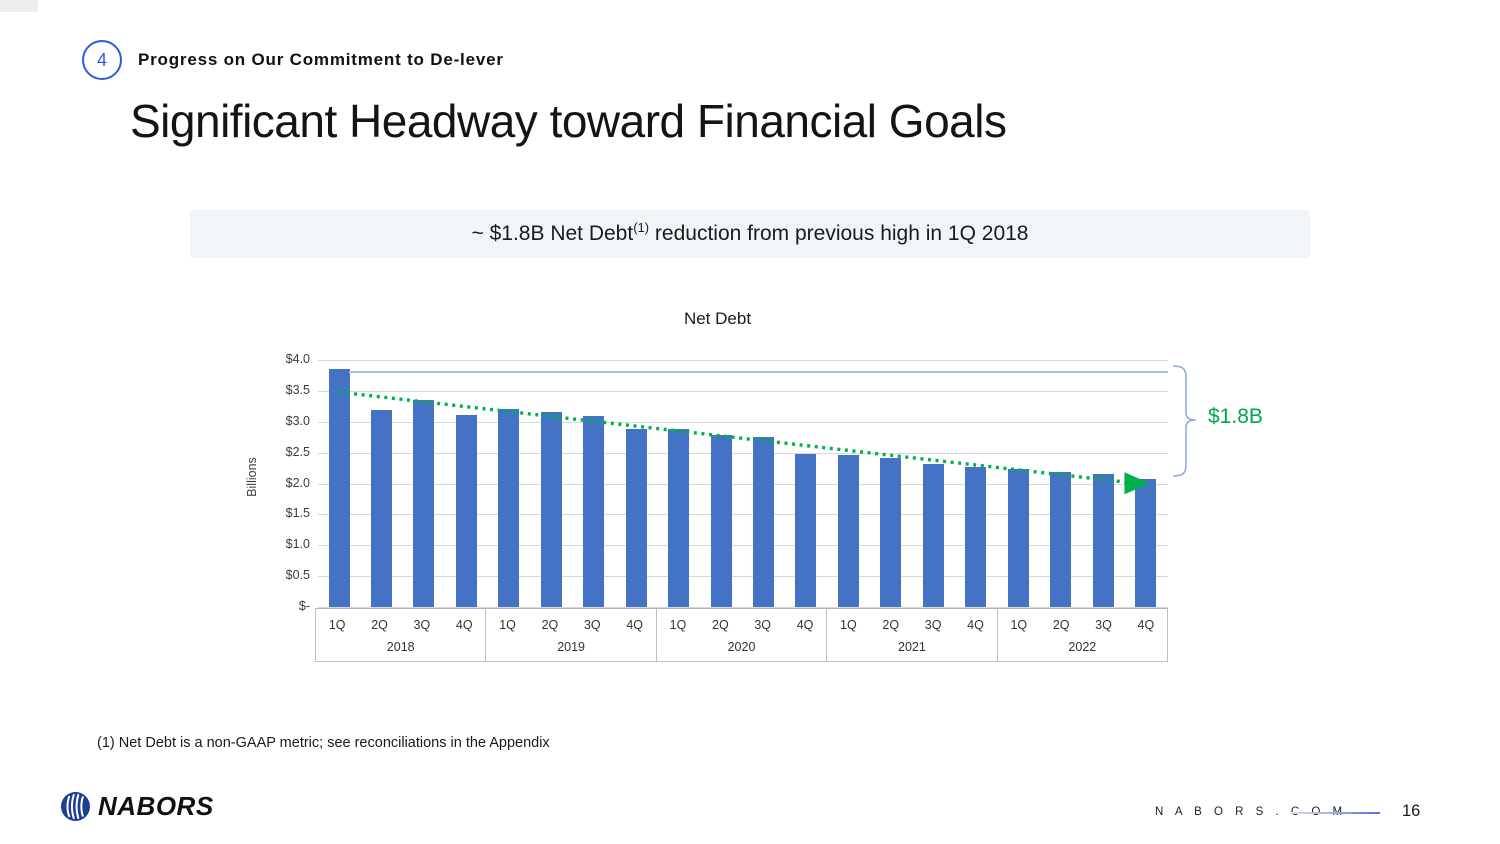  What do you see at coordinates (912, 647) in the screenshot?
I see `year-tick-label: 2021` at bounding box center [912, 647].